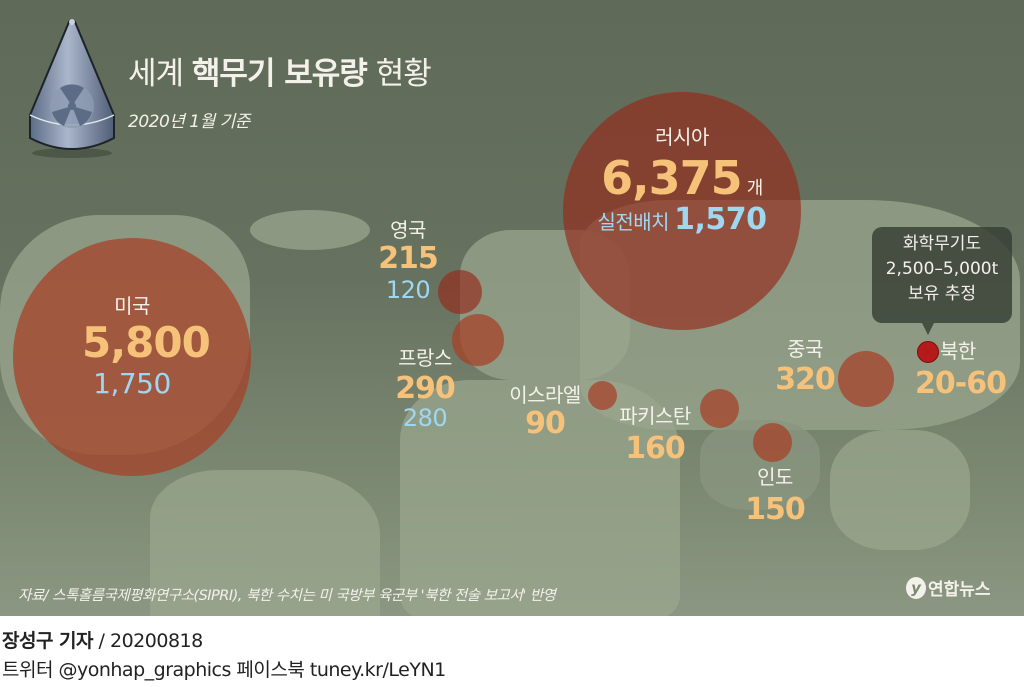 The height and width of the screenshot is (687, 1024). What do you see at coordinates (655, 448) in the screenshot?
I see `total-value: 160` at bounding box center [655, 448].